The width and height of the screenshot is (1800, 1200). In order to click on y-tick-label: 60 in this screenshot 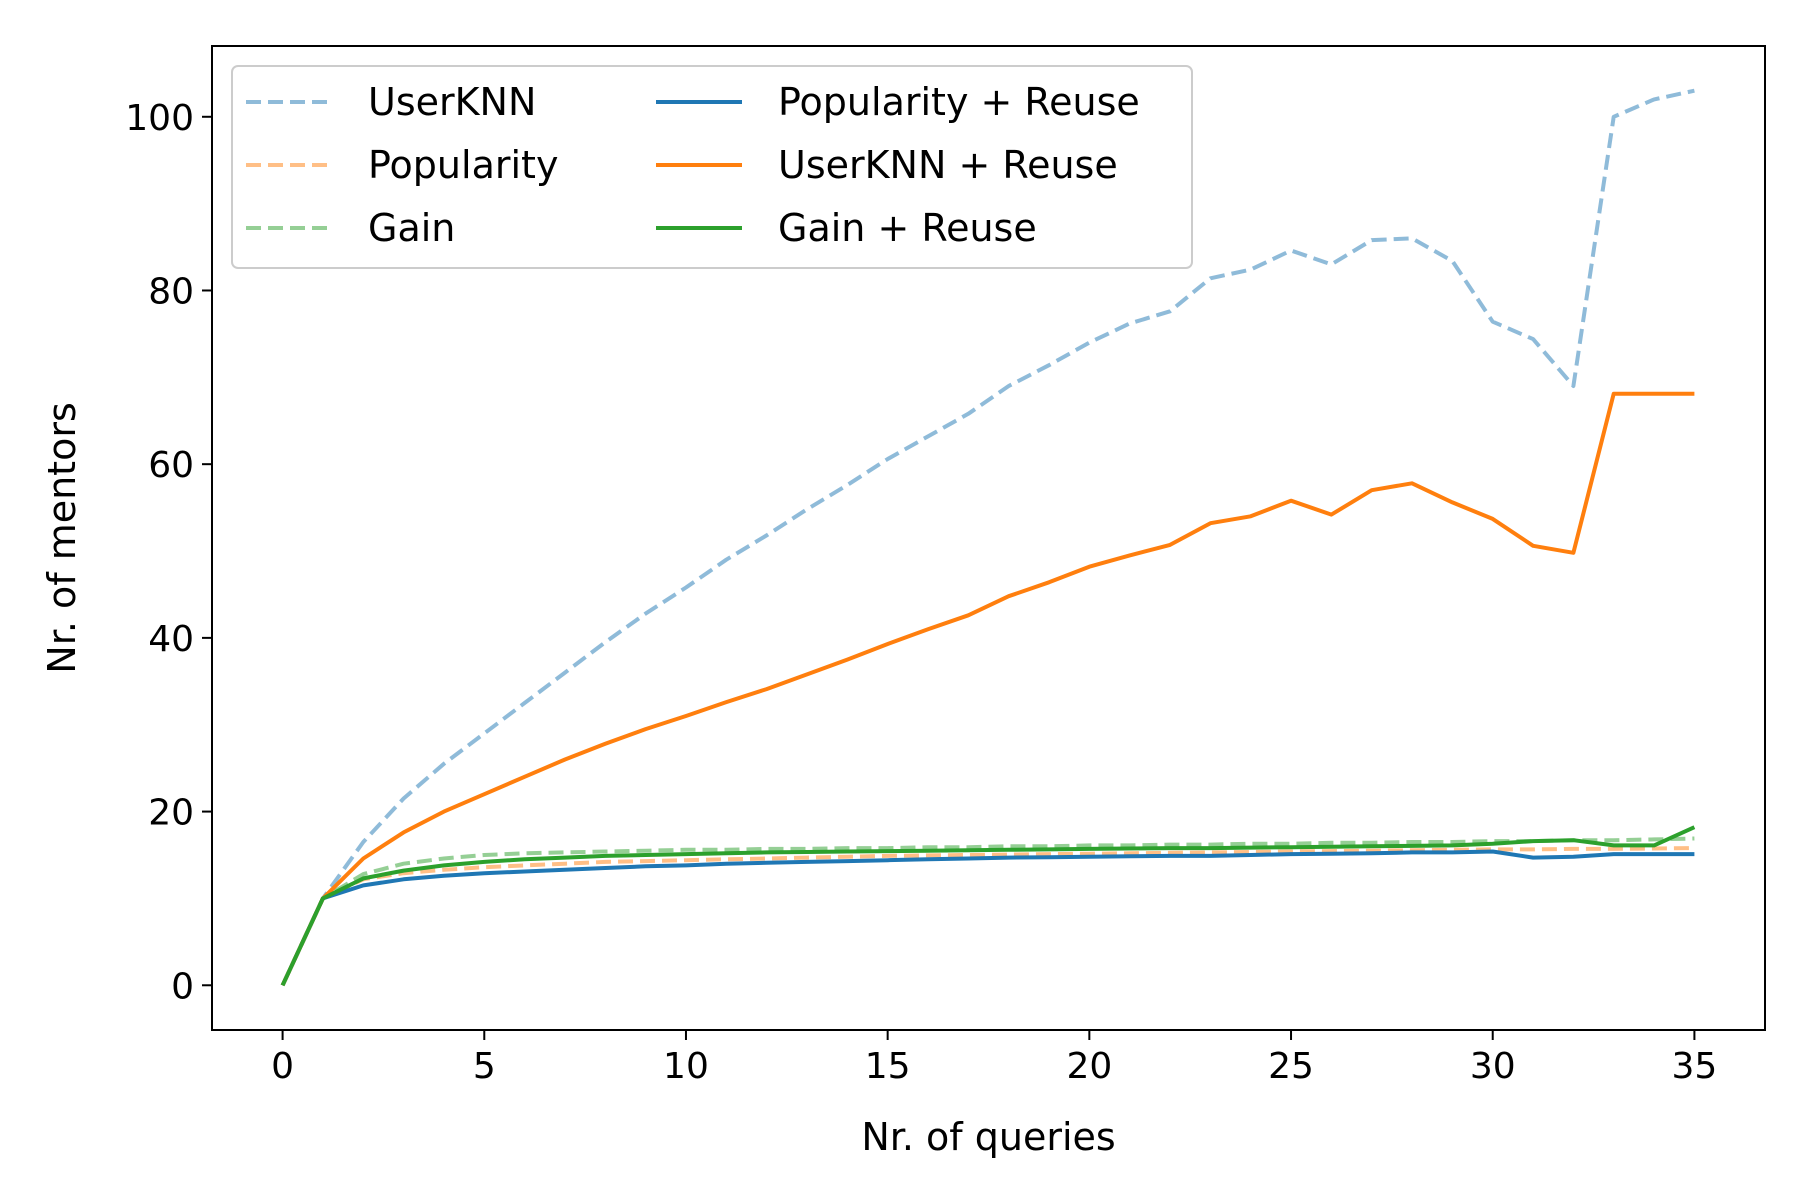, I will do `click(171, 465)`.